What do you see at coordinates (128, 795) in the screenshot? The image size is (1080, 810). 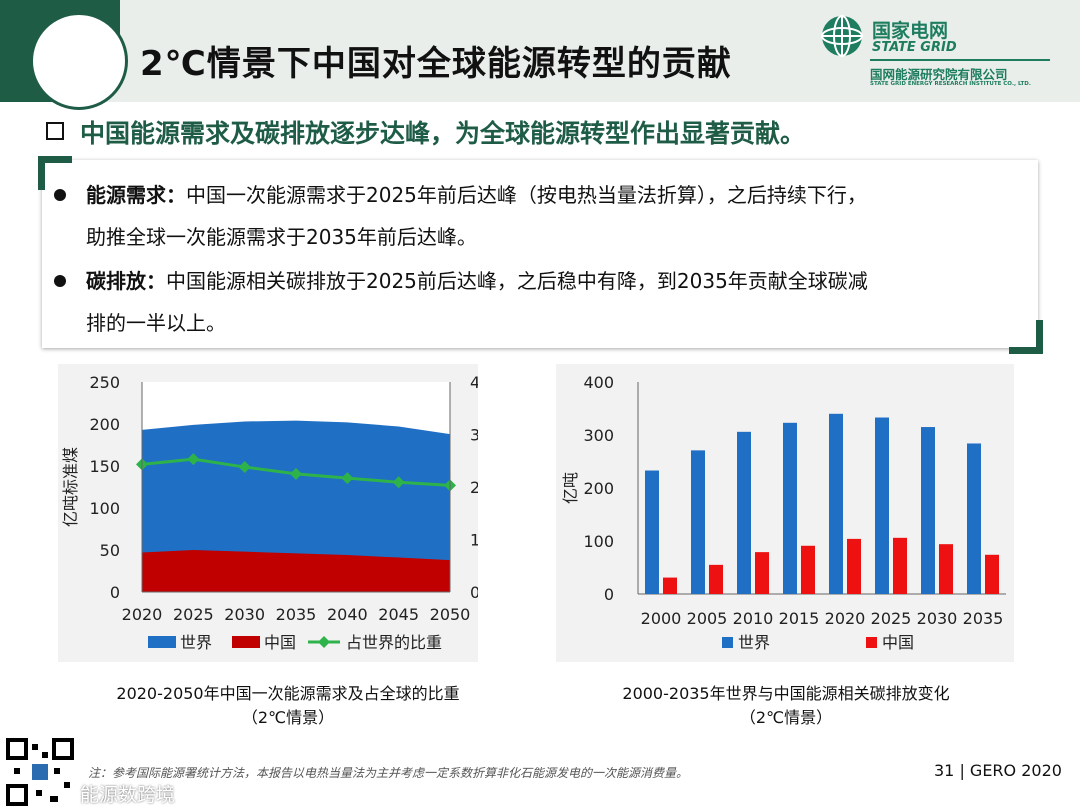 I see `watermark-text: 能源数跨境` at bounding box center [128, 795].